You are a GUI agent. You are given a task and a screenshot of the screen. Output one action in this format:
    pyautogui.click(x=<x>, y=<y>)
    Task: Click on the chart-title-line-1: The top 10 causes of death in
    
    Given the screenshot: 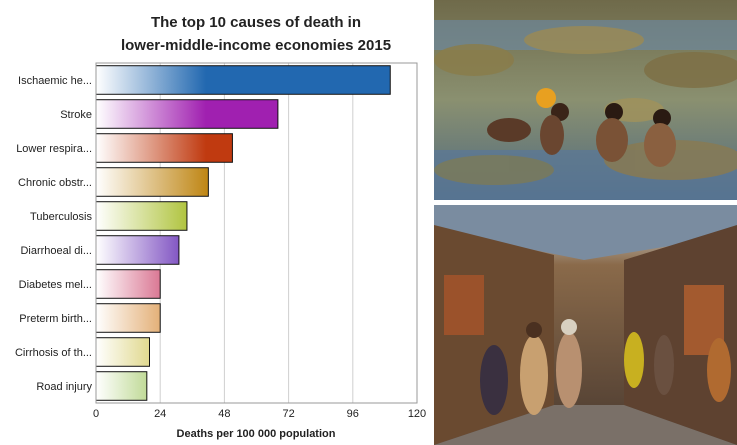 What is the action you would take?
    pyautogui.click(x=256, y=22)
    